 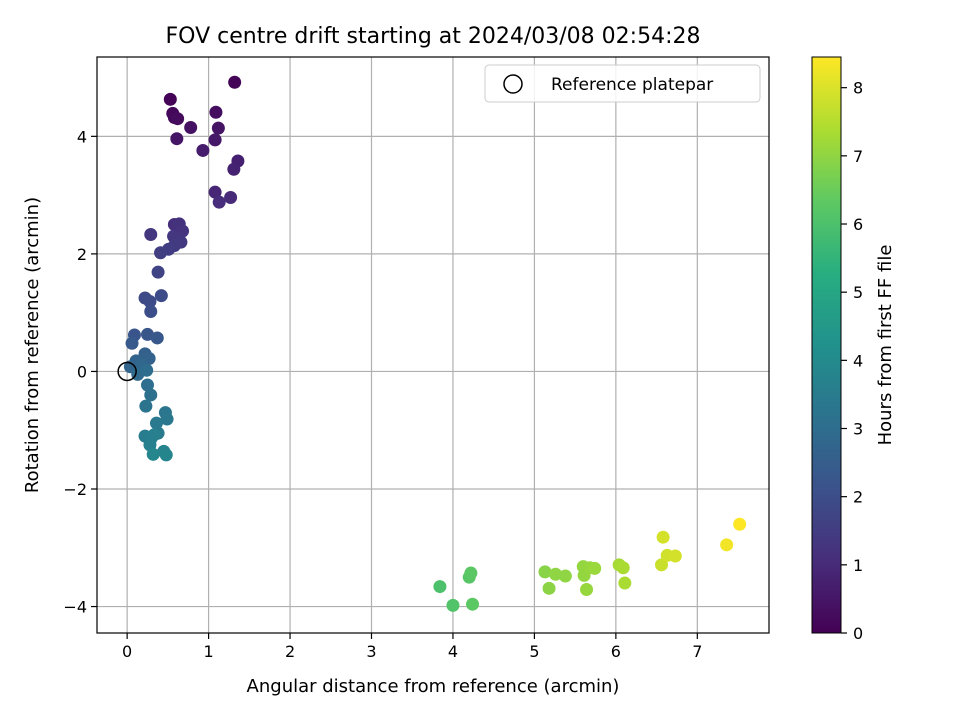 What do you see at coordinates (697, 651) in the screenshot?
I see `x-tick-label: 7` at bounding box center [697, 651].